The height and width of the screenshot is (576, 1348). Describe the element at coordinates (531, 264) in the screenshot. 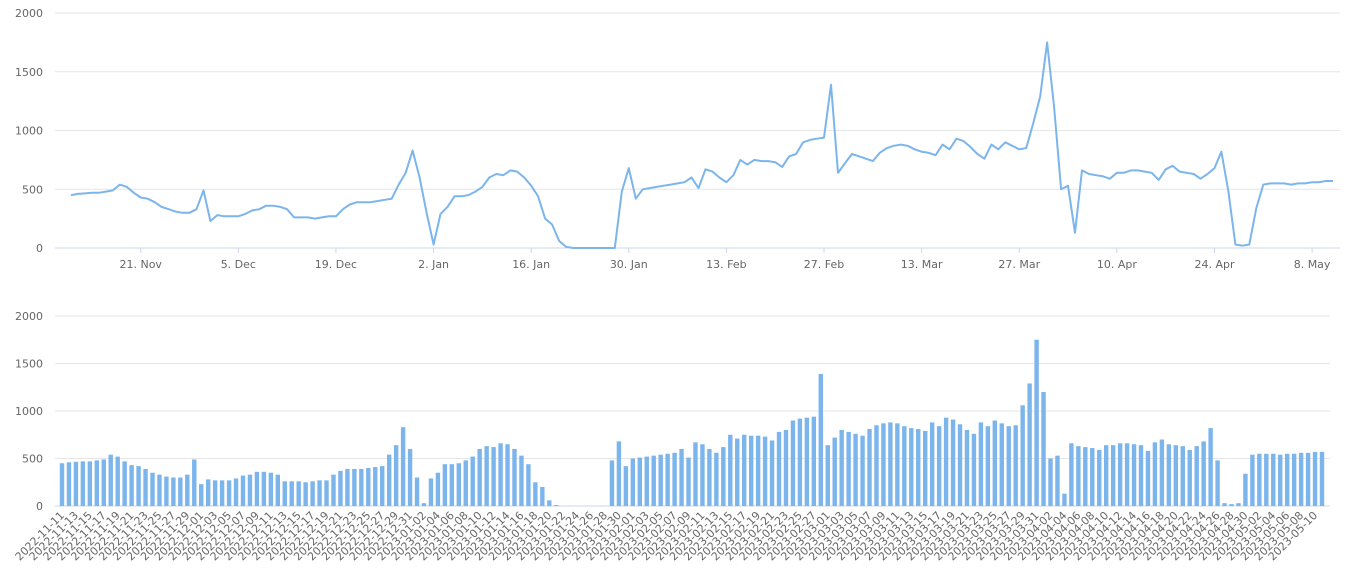

I see `x-tick-label: 16. Jan` at that location.